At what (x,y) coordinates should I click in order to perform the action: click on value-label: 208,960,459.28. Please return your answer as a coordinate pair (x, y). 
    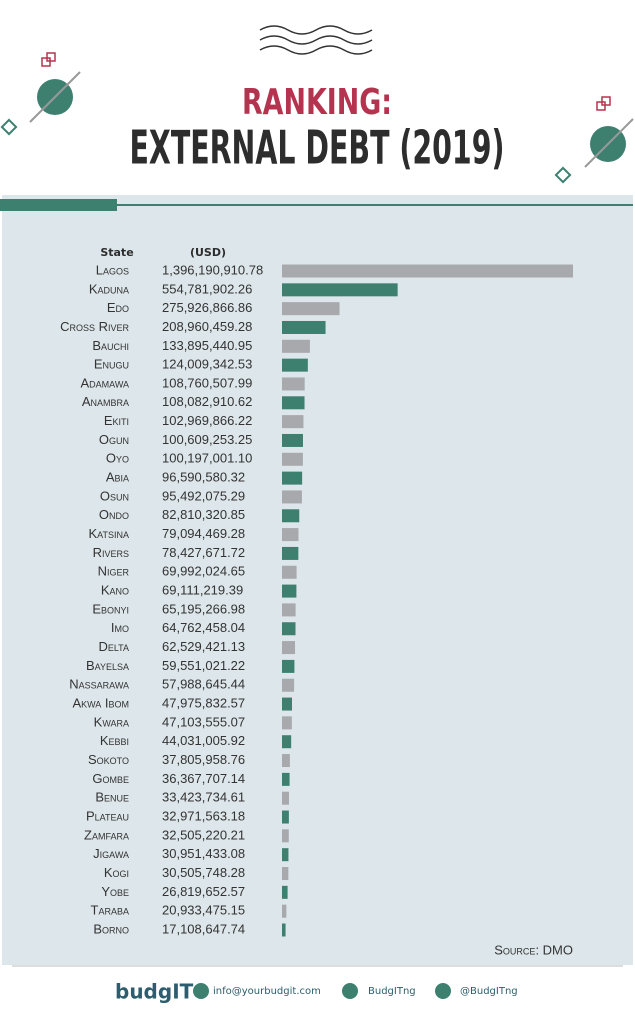
    Looking at the image, I should click on (207, 326).